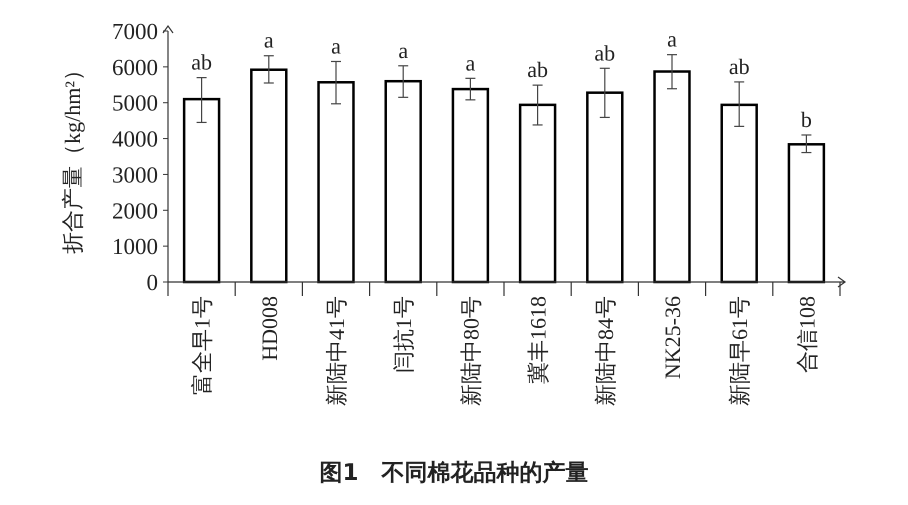 This screenshot has height=505, width=908. I want to click on y-tick-label: 5000, so click(135, 103).